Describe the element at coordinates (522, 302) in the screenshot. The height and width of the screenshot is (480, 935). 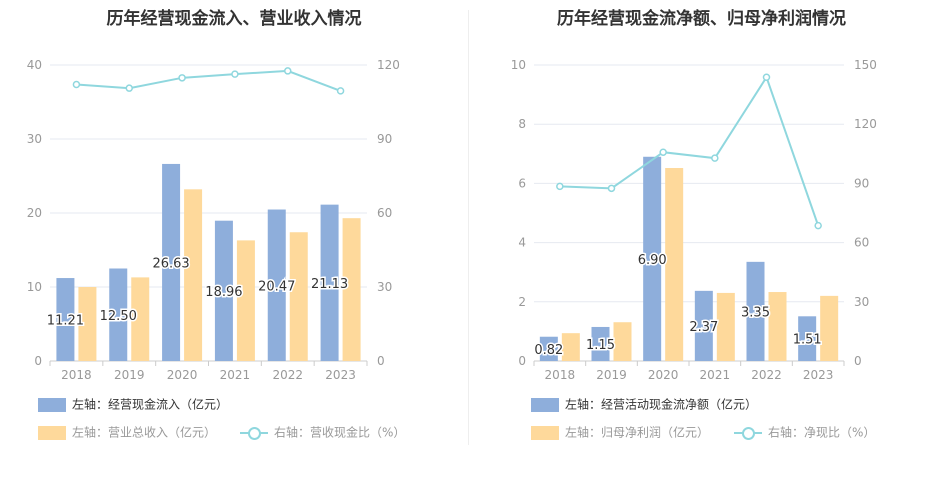
I see `y-left-tick-label: 2` at that location.